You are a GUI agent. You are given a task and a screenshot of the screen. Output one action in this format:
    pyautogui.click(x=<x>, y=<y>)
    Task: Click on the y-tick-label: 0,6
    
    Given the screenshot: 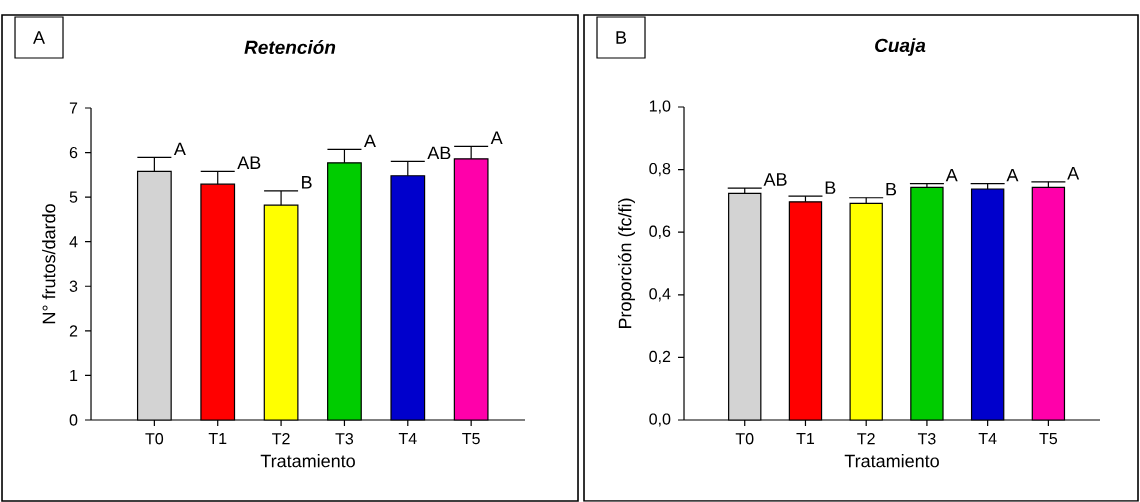 What is the action you would take?
    pyautogui.click(x=660, y=232)
    